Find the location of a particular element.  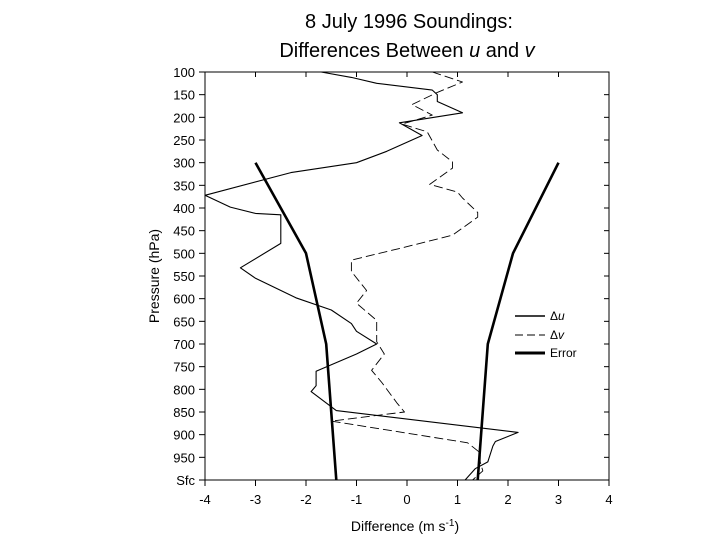

legend: Δu Δv Error is located at coordinates (546, 334).